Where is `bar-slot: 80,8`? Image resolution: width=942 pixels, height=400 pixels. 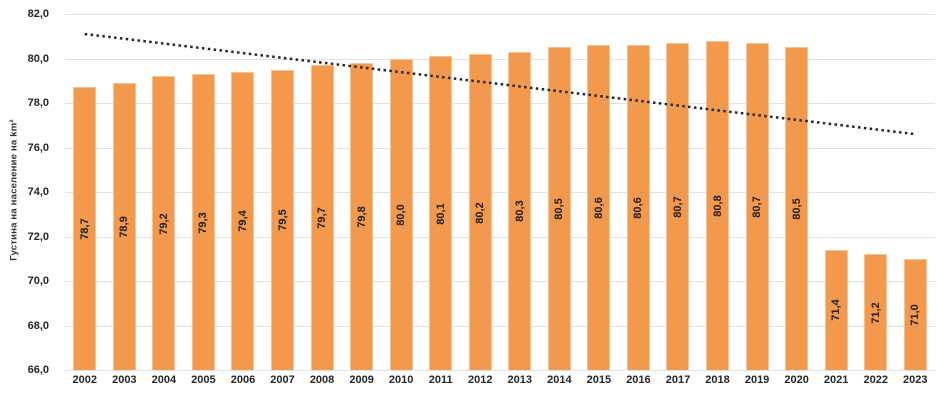
bar-slot: 80,8 is located at coordinates (718, 192).